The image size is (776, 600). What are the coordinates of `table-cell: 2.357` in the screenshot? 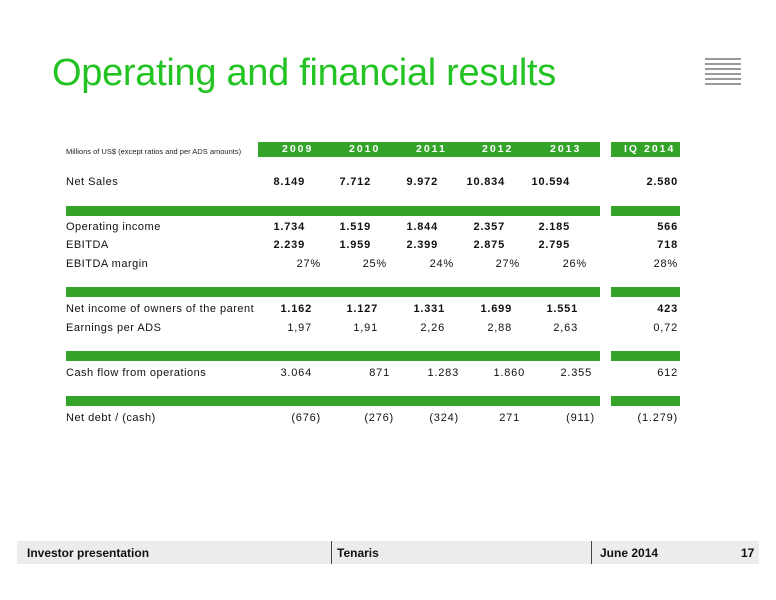 It's located at (489, 227).